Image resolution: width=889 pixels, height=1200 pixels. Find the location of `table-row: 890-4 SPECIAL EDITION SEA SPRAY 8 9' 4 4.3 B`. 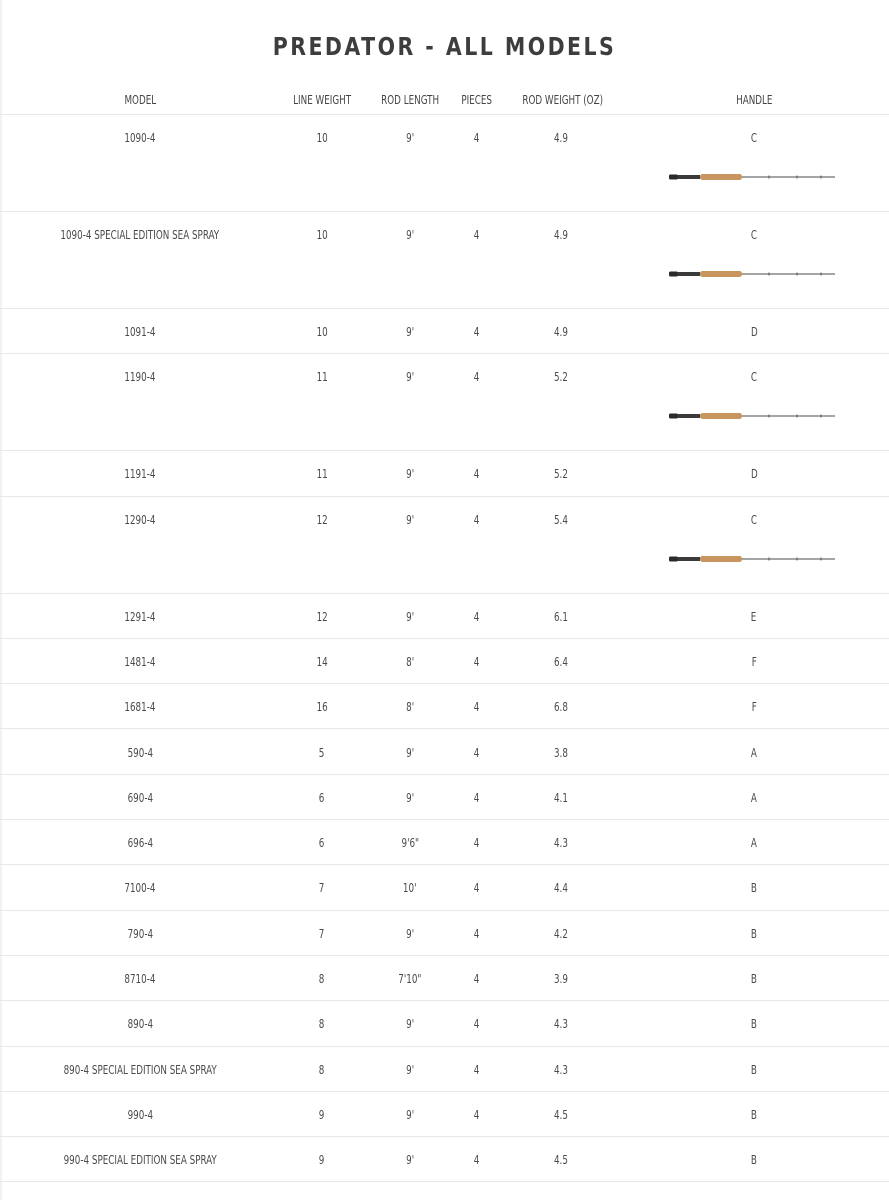

table-row: 890-4 SPECIAL EDITION SEA SPRAY 8 9' 4 4.3 B is located at coordinates (444, 1069).